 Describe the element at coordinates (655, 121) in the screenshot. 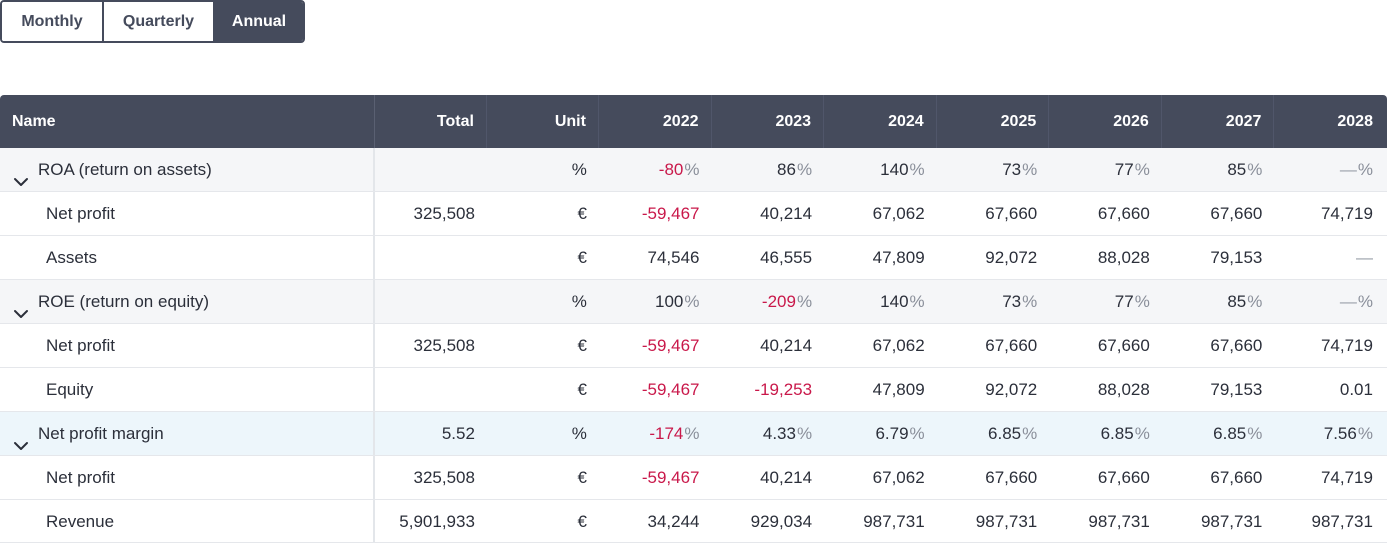

I see `column-header-2022: 2022` at that location.